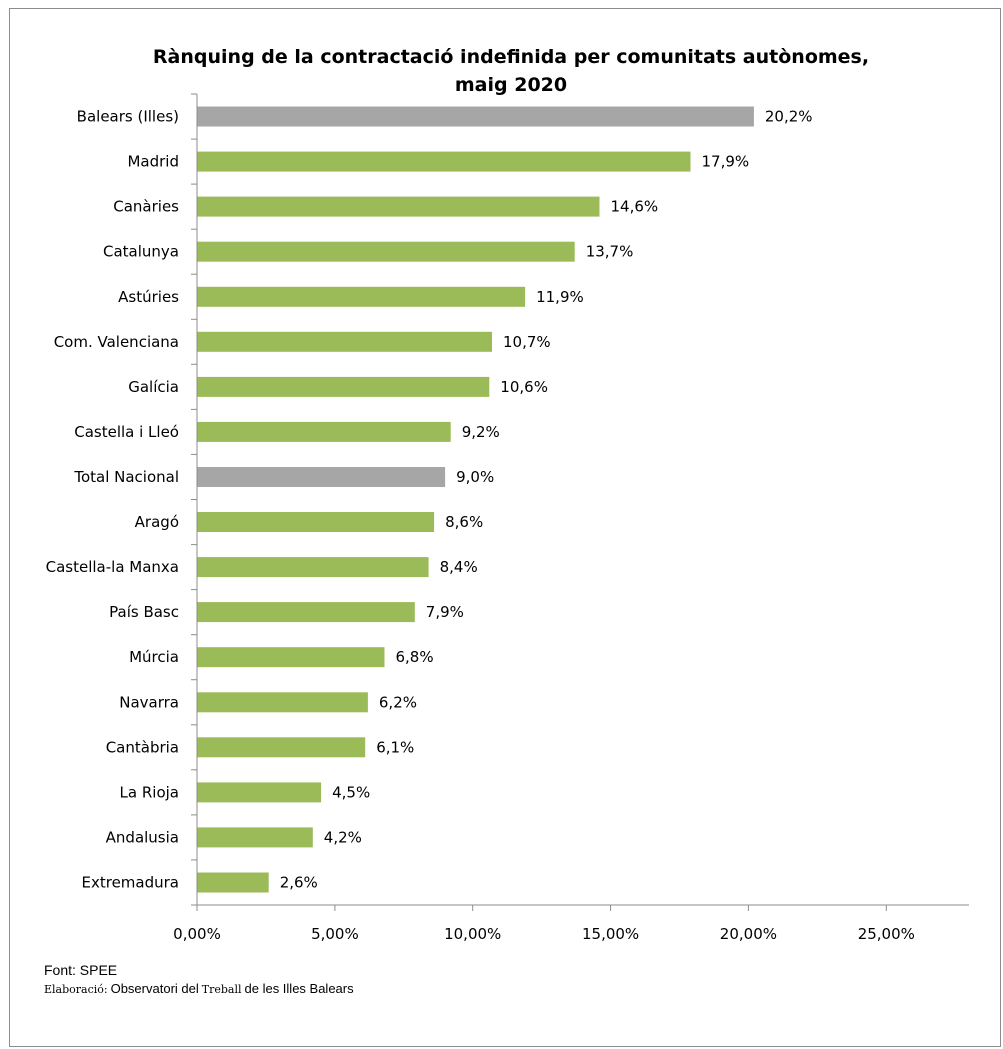  Describe the element at coordinates (472, 934) in the screenshot. I see `x-tick-label-2: 10,00%` at that location.